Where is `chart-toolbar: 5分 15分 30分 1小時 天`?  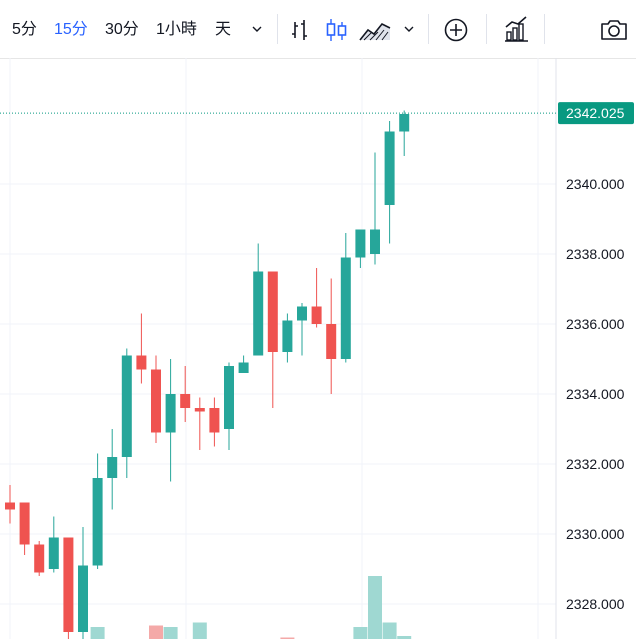
chart-toolbar: 5分 15分 30分 1小時 天 is located at coordinates (318, 29).